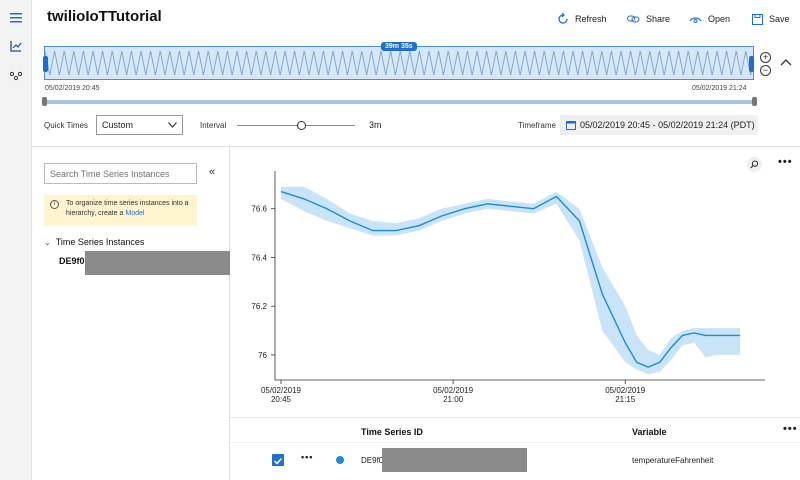  I want to click on chevron-down-icon, so click(172, 125).